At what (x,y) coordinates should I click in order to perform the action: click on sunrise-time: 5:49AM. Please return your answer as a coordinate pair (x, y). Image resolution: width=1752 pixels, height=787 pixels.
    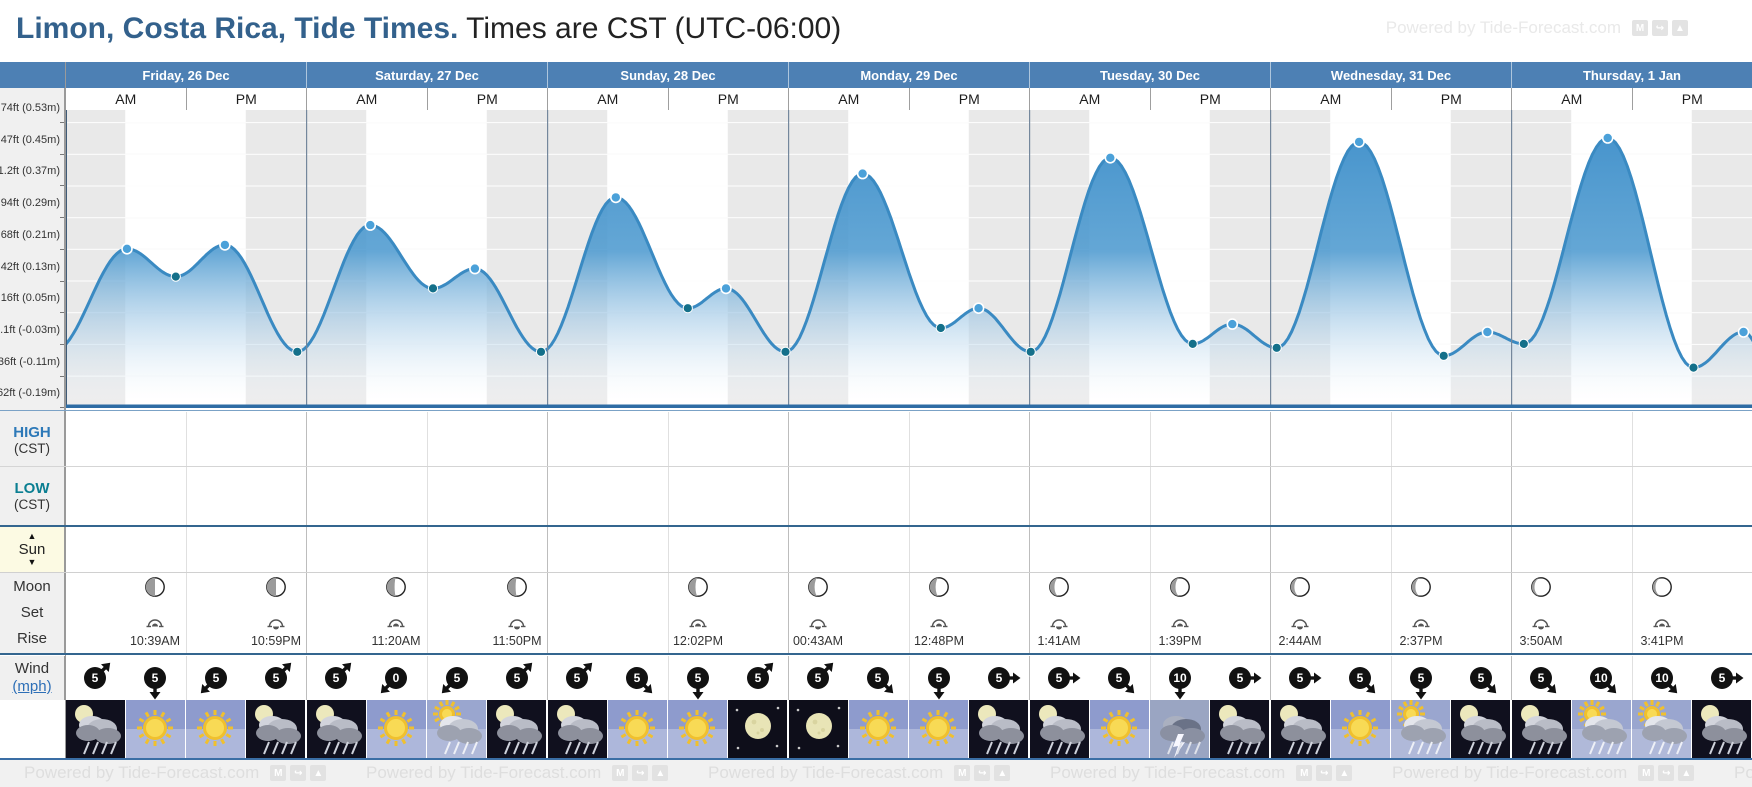
    Looking at the image, I should click on (1541, 555).